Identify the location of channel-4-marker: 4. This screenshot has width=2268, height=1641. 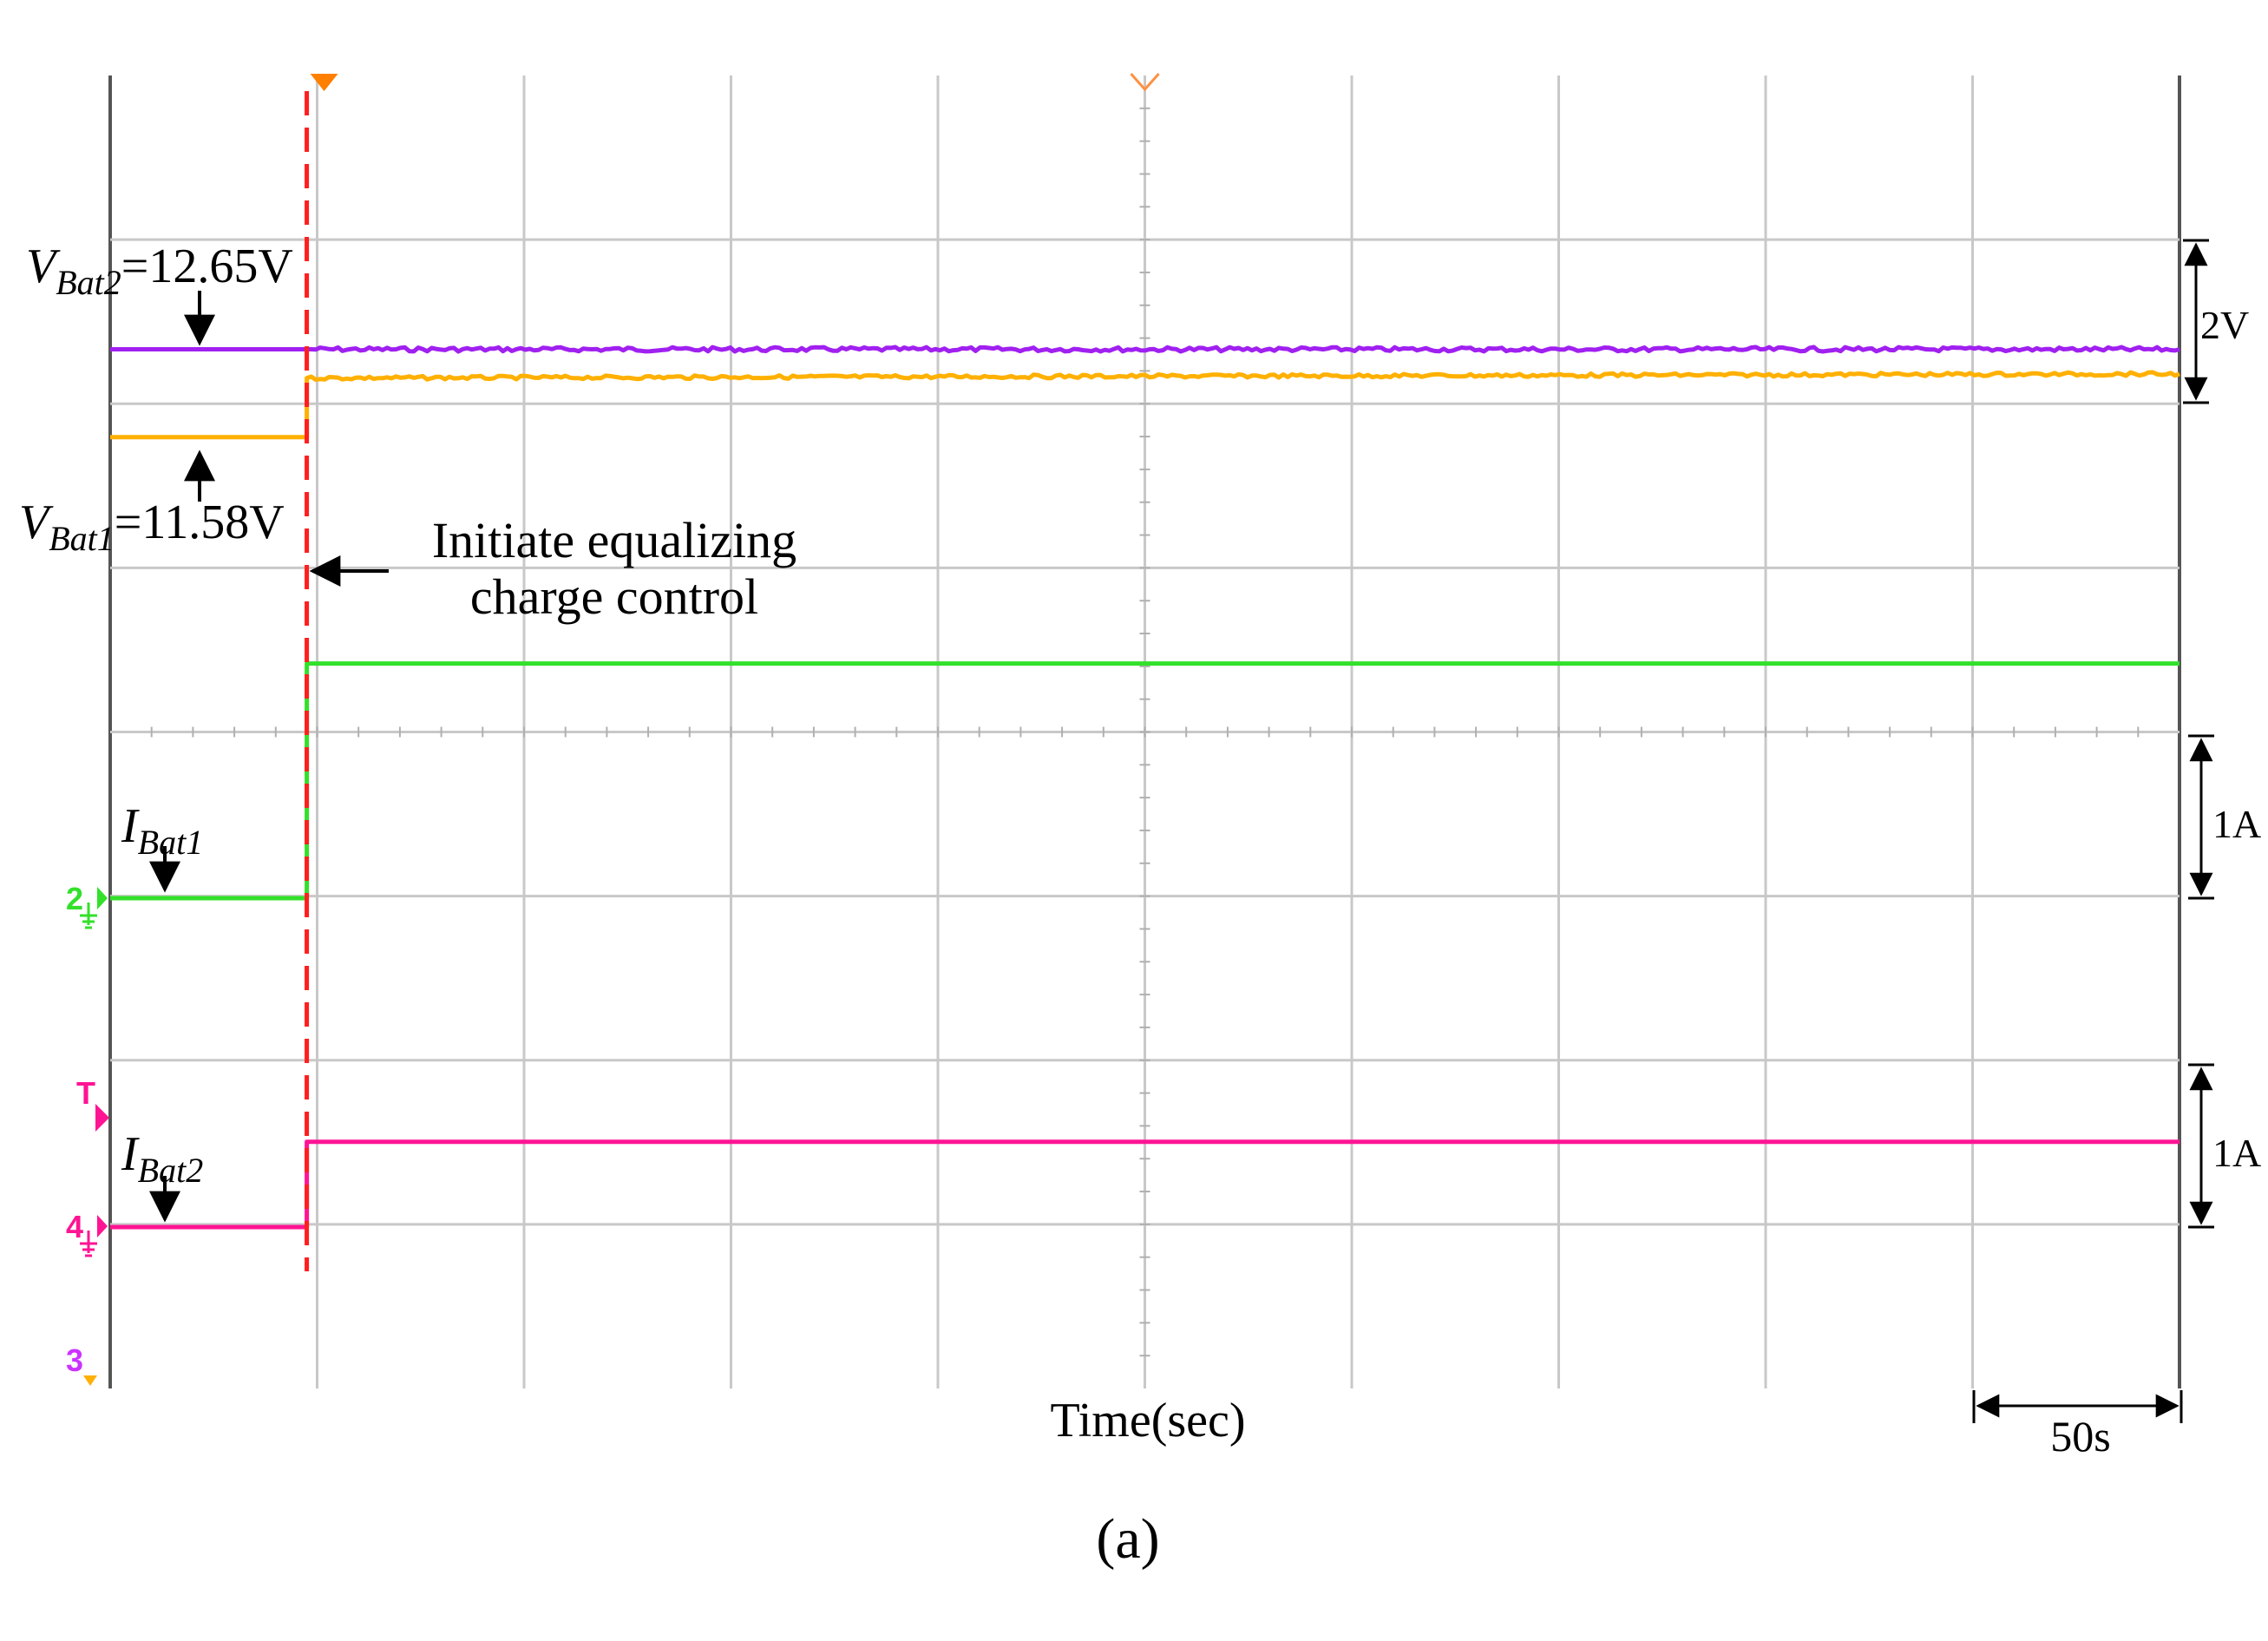
(87, 1233).